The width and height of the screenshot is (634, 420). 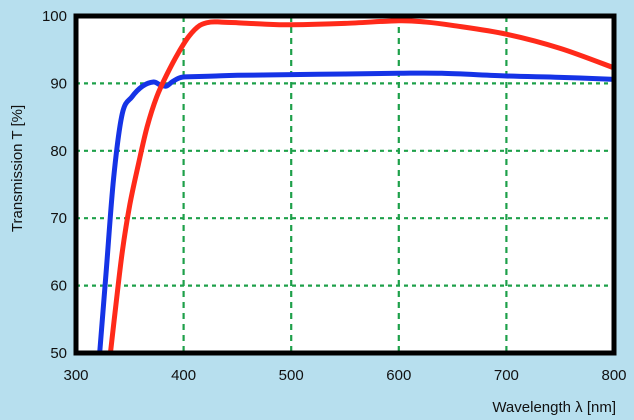 I want to click on x-tick-label-800: 800, so click(x=613, y=375).